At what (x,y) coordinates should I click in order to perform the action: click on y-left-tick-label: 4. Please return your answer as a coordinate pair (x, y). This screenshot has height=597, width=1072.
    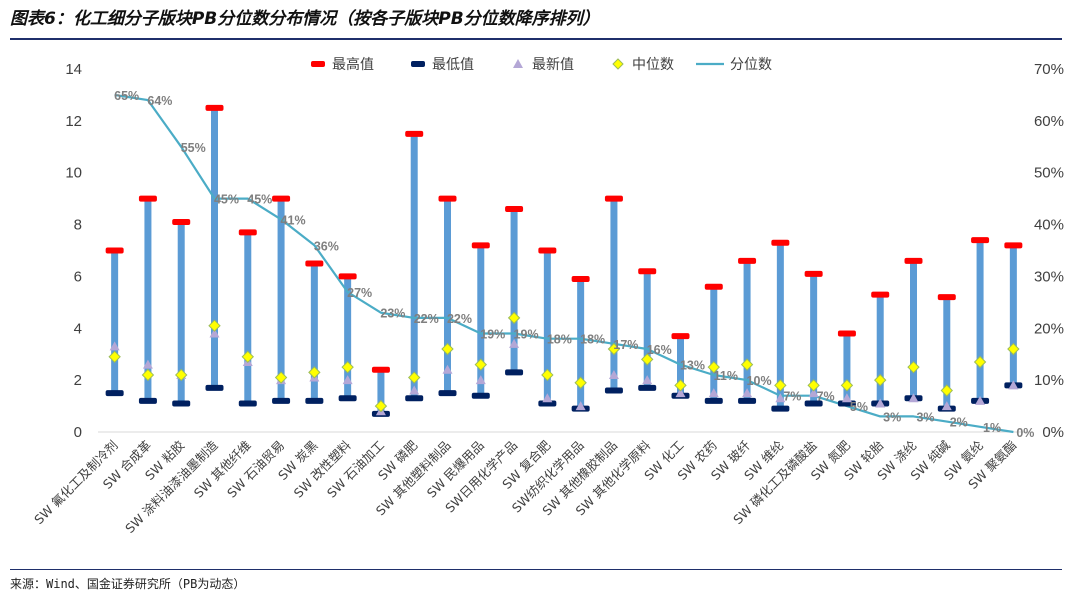
    Looking at the image, I should click on (78, 328).